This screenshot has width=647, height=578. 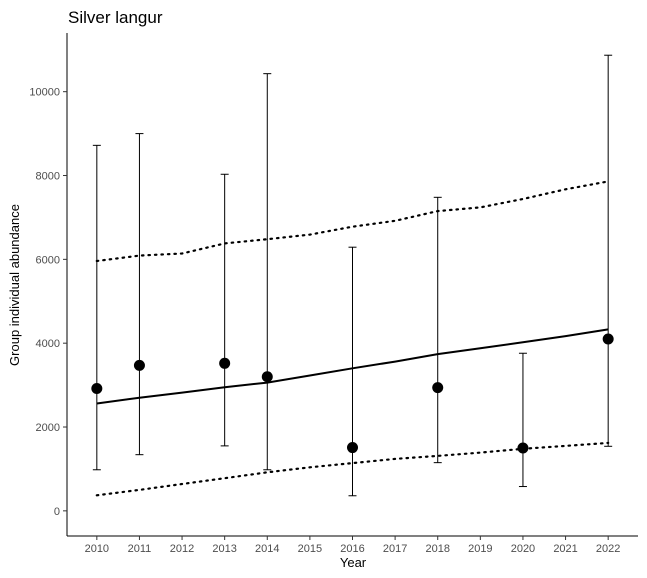 I want to click on x-tick-label: 2010, so click(x=97, y=549).